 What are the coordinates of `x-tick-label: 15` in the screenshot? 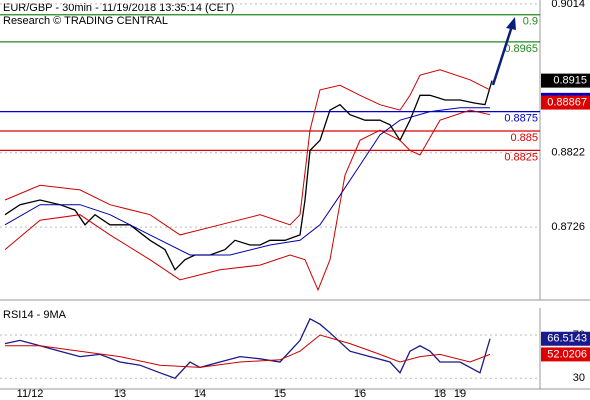 It's located at (280, 394).